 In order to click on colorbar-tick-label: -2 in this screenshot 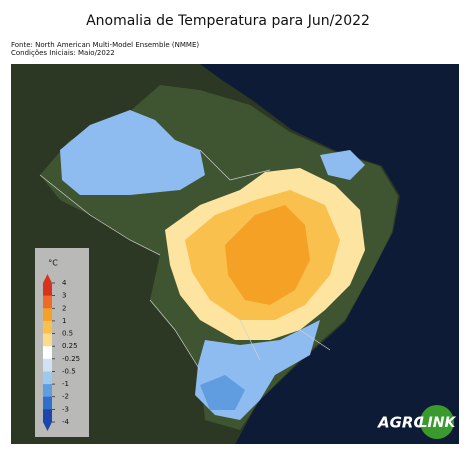, I will do `click(65, 397)`.